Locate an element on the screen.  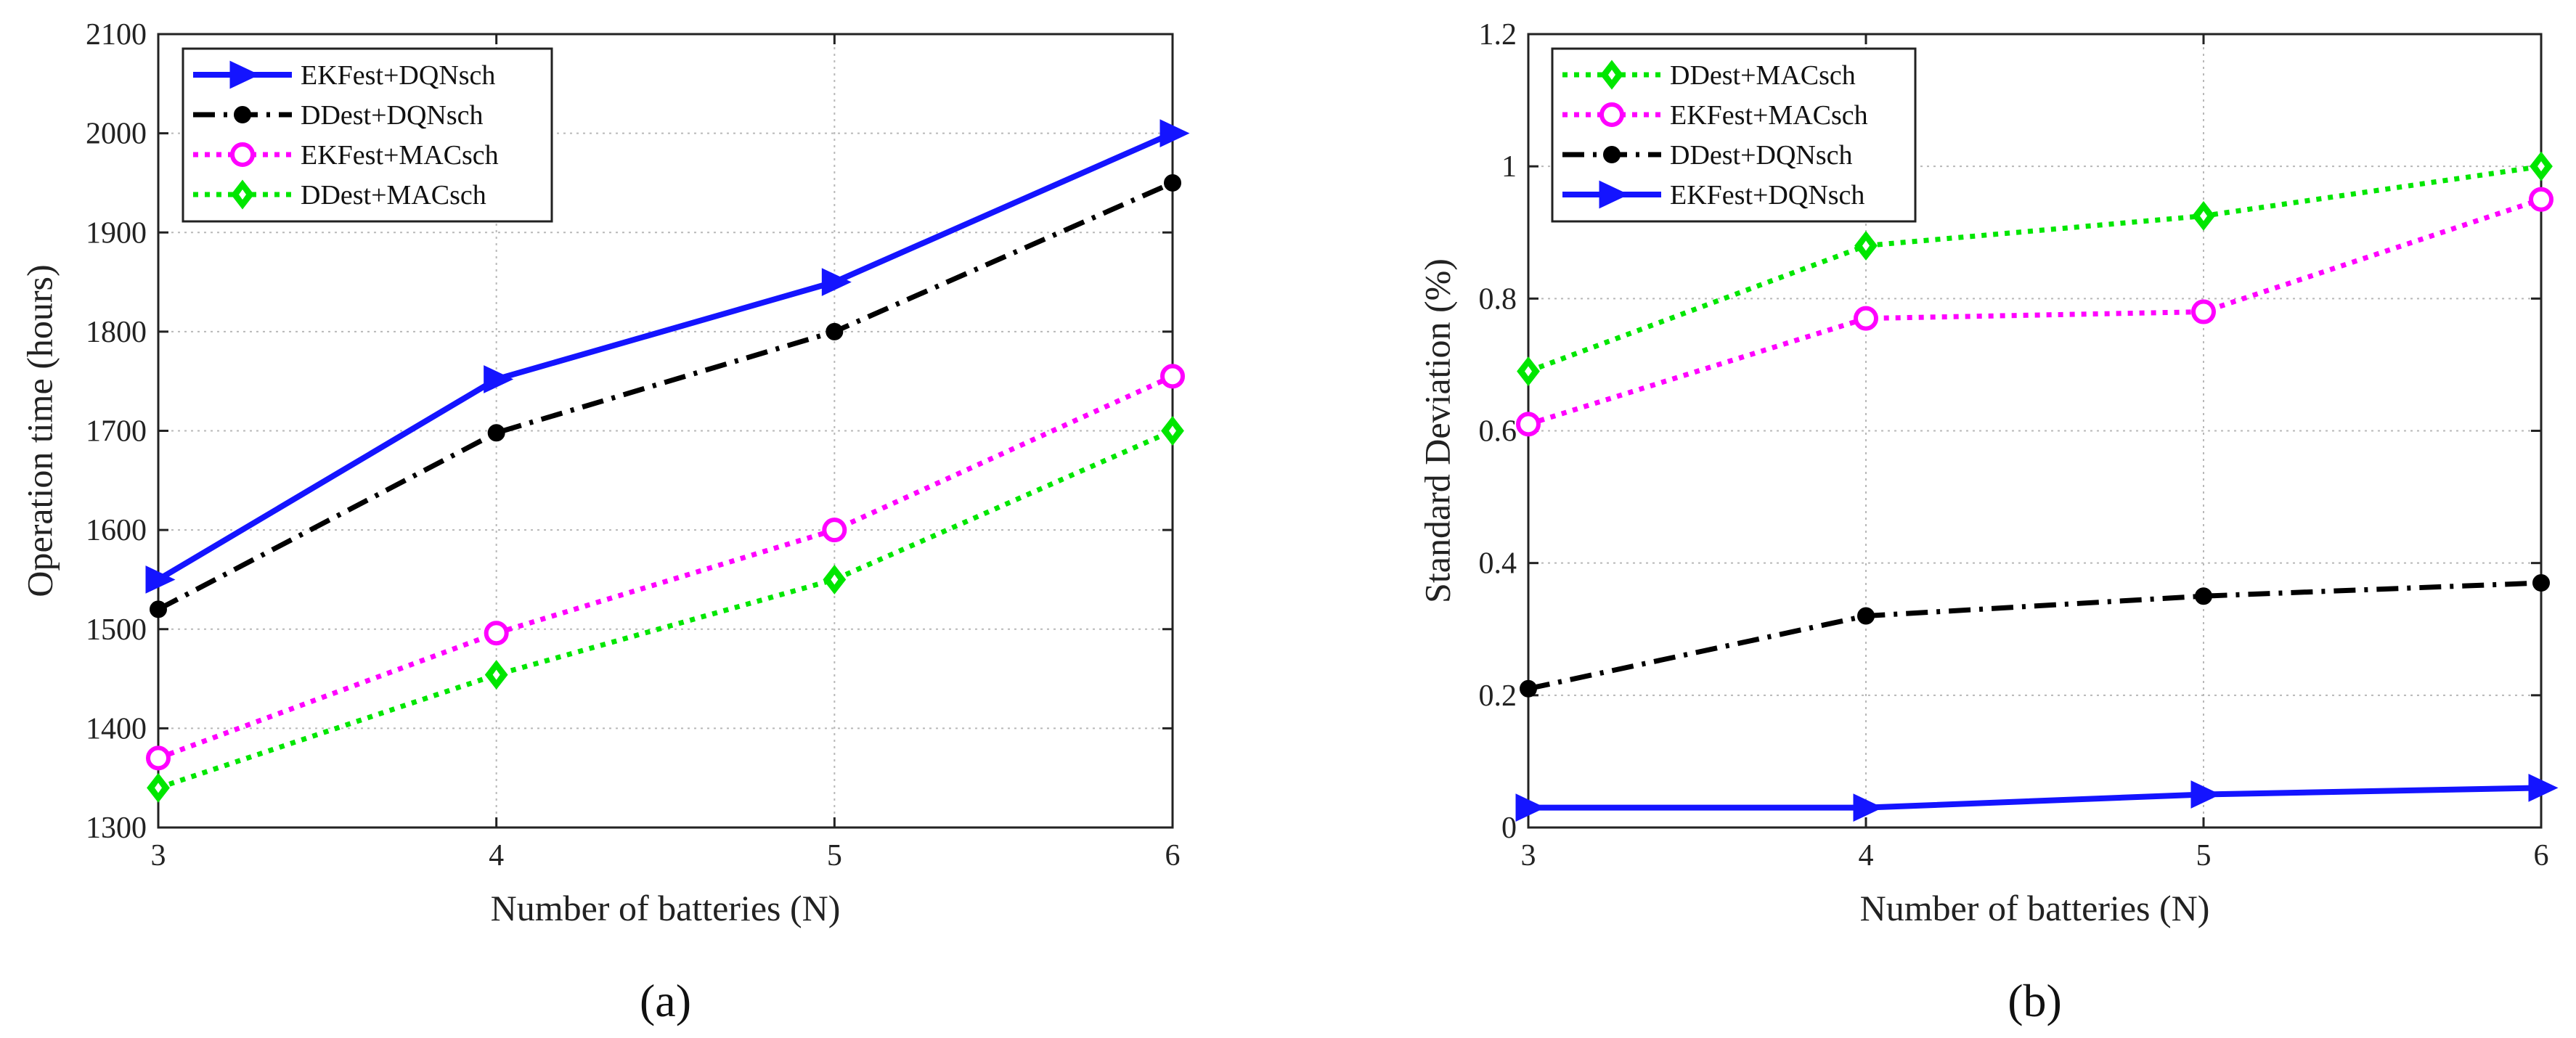
series-ddest-macsch is located at coordinates (2035, 268).